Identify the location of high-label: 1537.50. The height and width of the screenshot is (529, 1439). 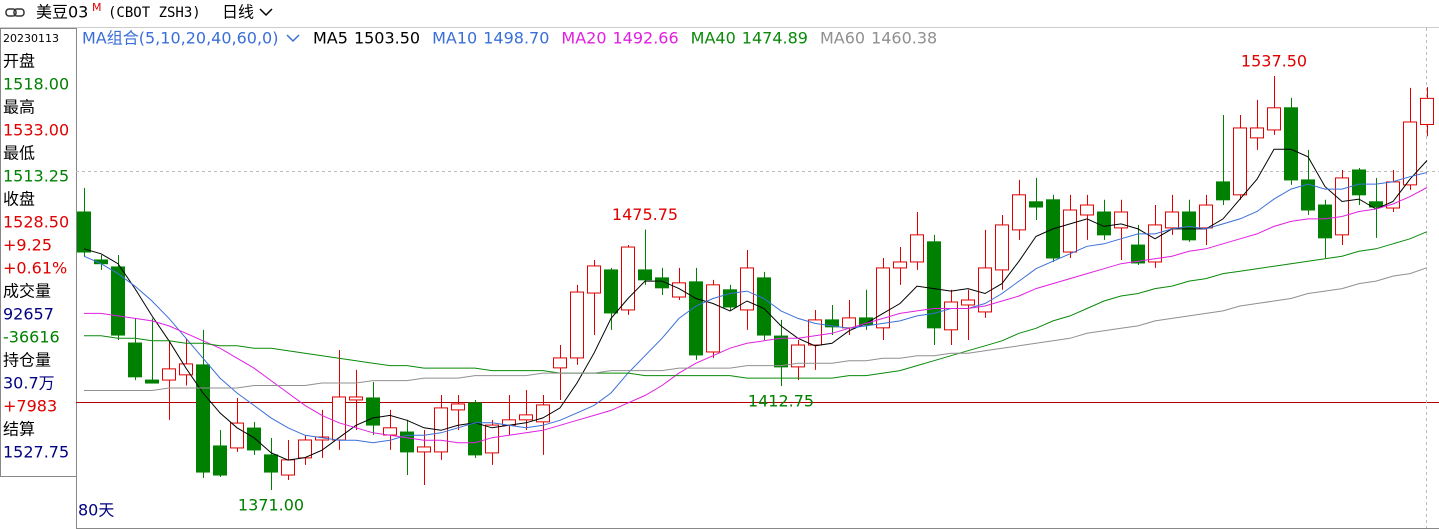
(1274, 60).